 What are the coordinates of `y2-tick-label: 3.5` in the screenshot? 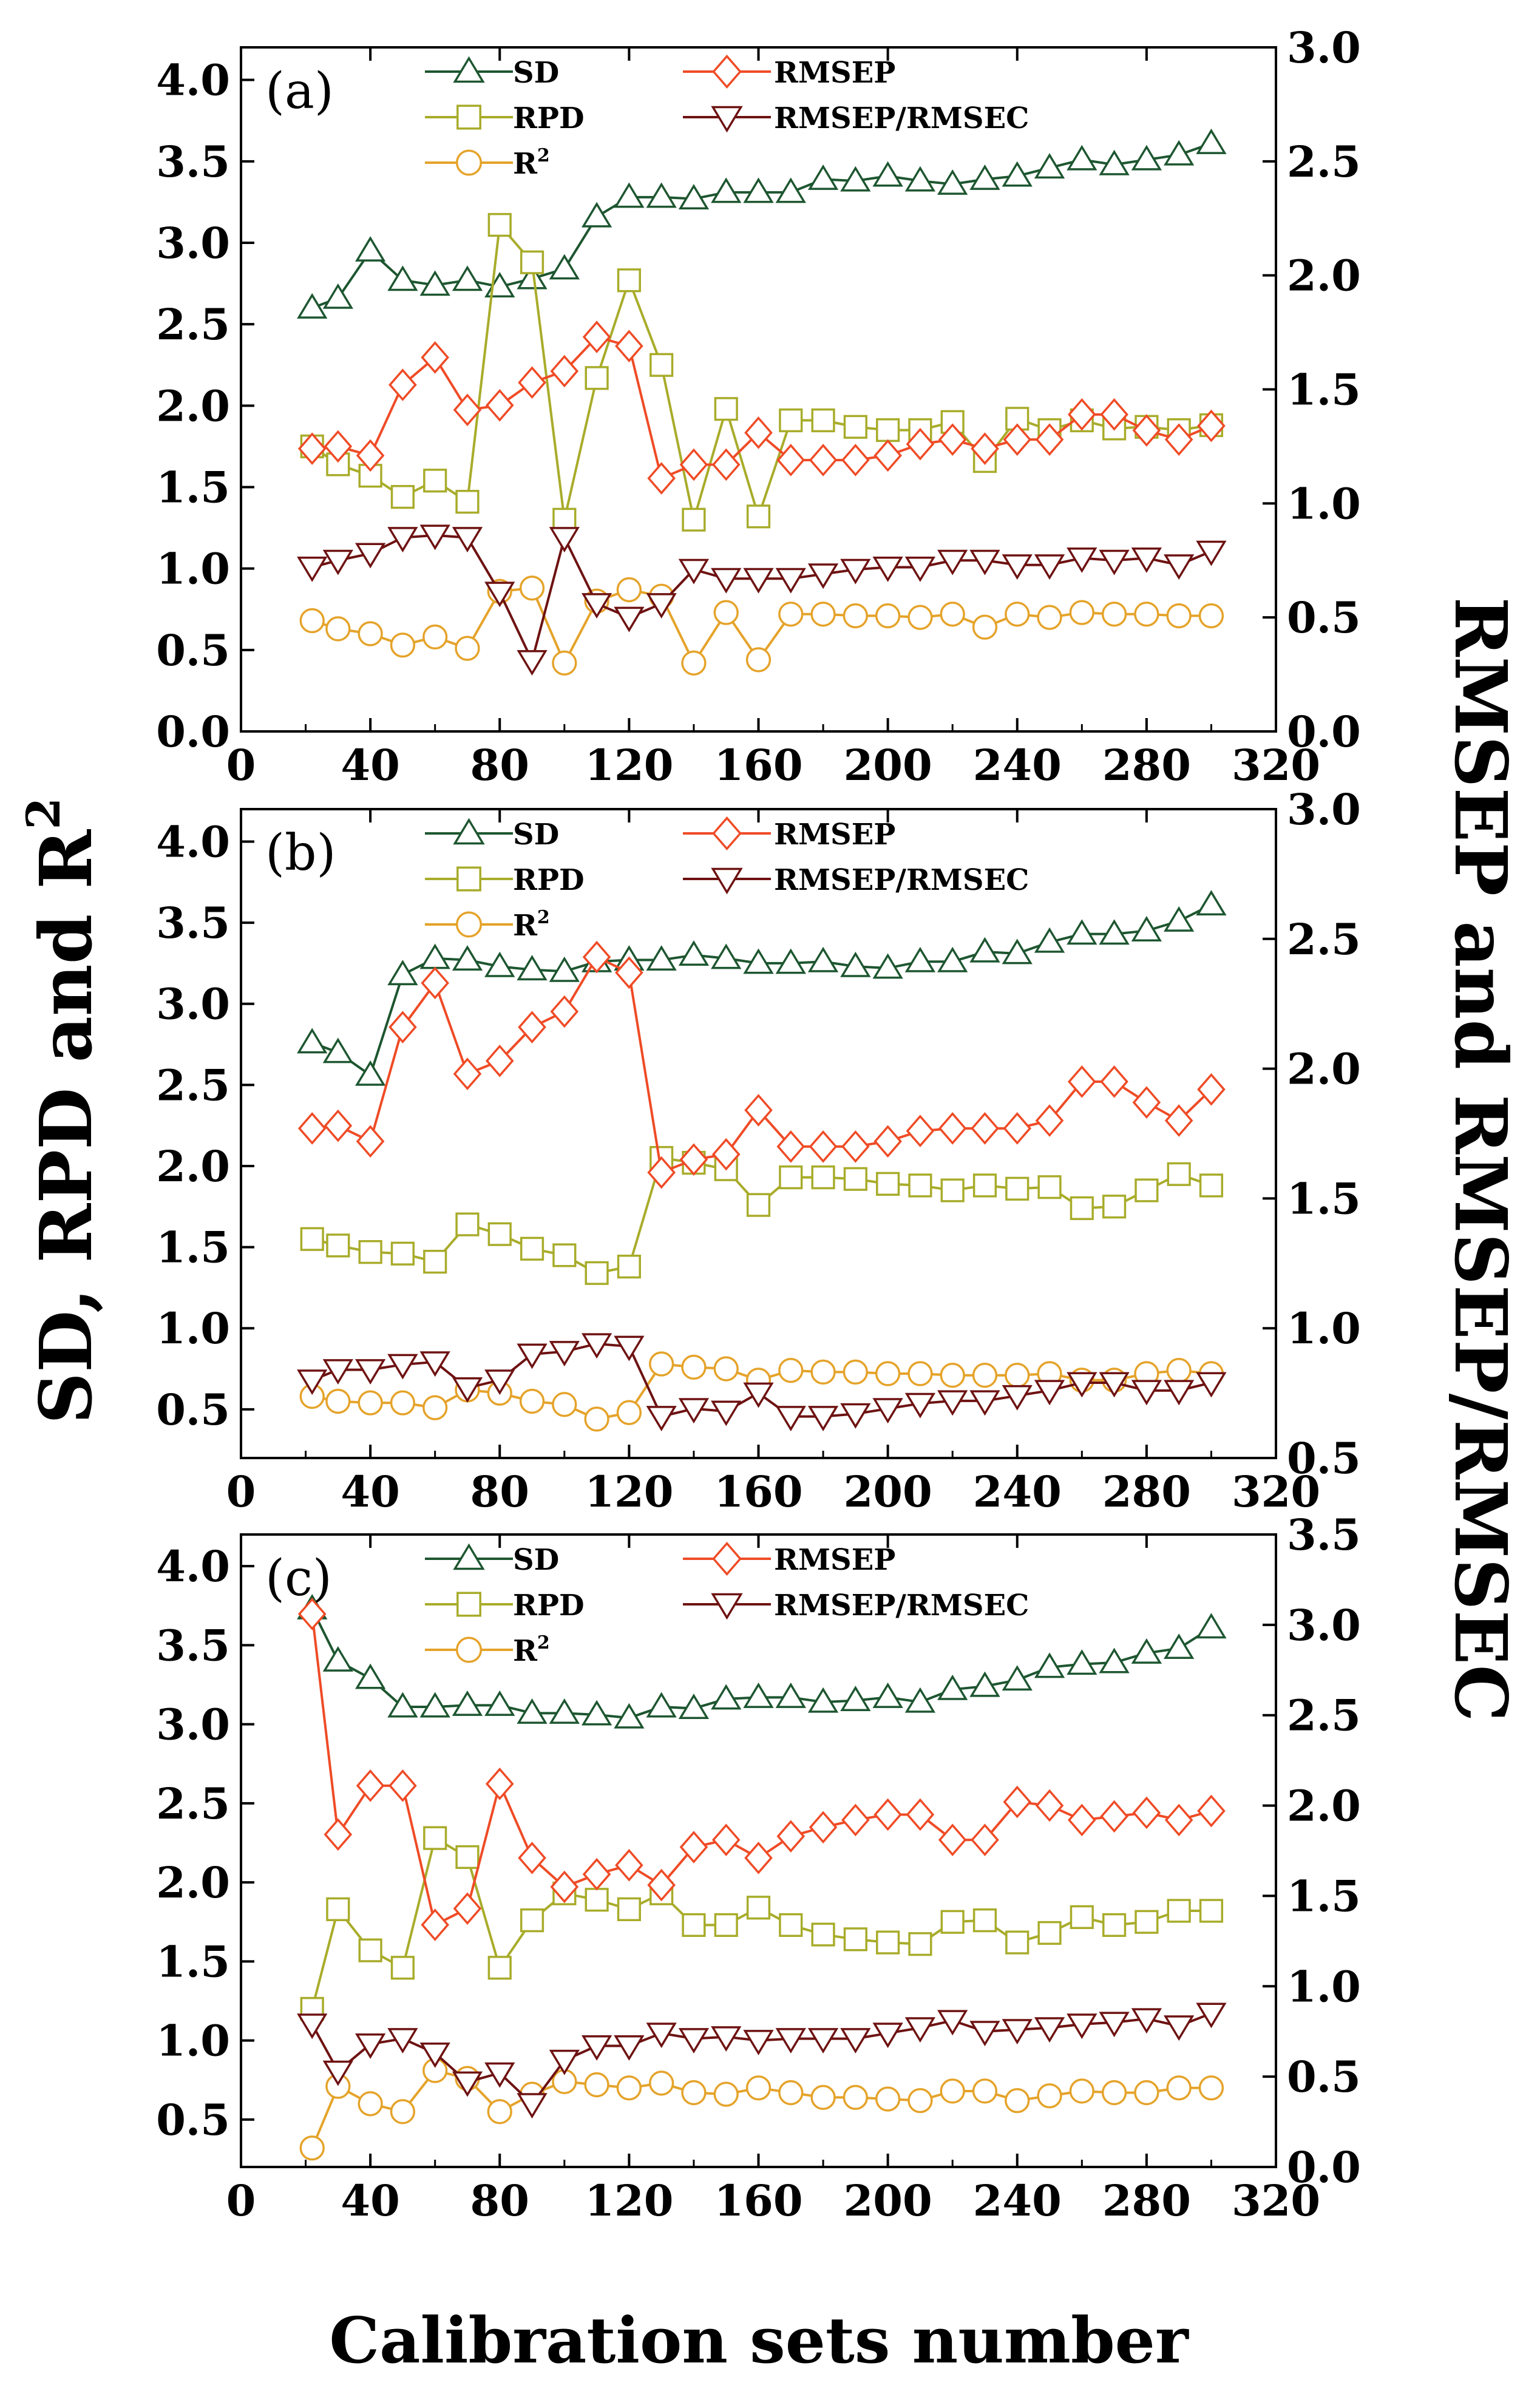 It's located at (1324, 1535).